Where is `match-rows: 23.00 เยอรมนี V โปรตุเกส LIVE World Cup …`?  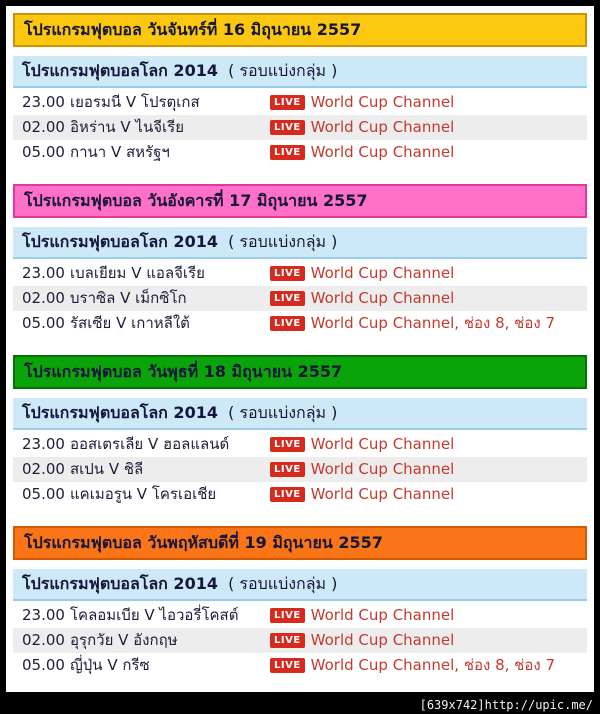 match-rows: 23.00 เยอรมนี V โปรตุเกส LIVE World Cup … is located at coordinates (300, 127).